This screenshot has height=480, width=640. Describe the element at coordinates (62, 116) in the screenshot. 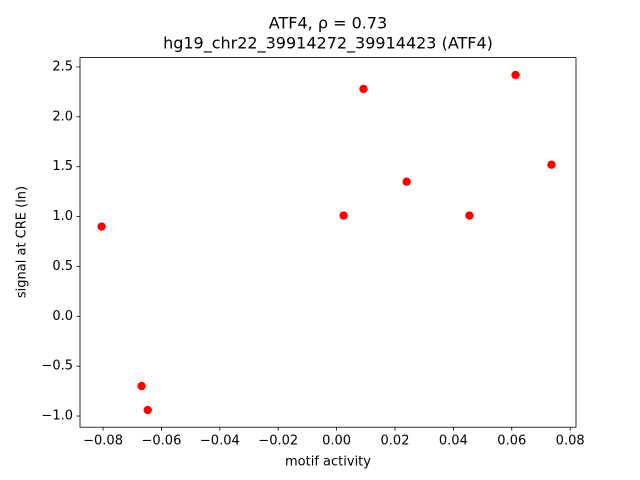

I see `y-tick-label: 2.0` at that location.